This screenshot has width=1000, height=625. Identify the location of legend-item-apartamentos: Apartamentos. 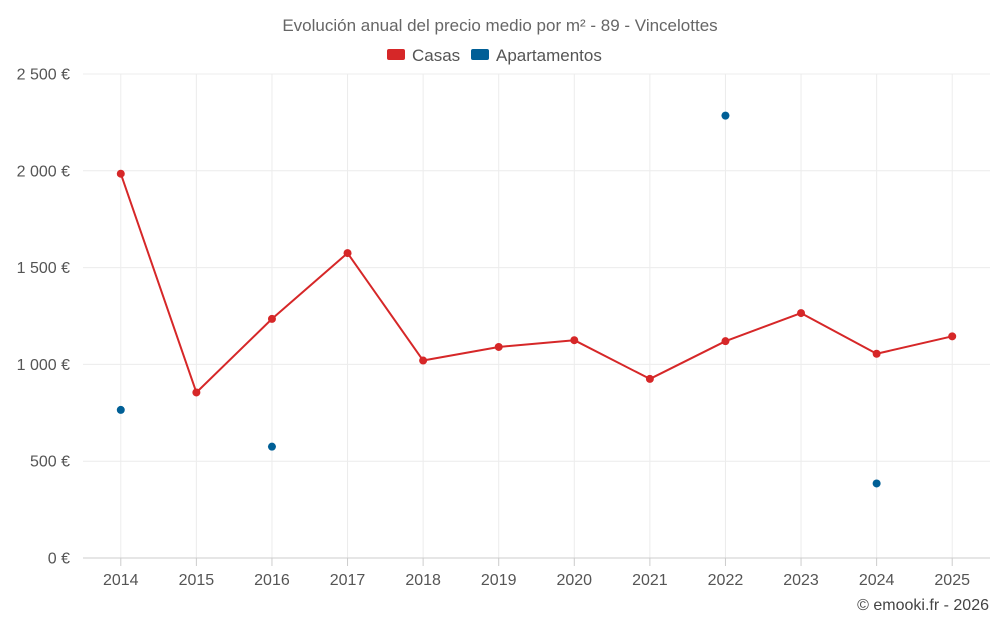
(536, 55).